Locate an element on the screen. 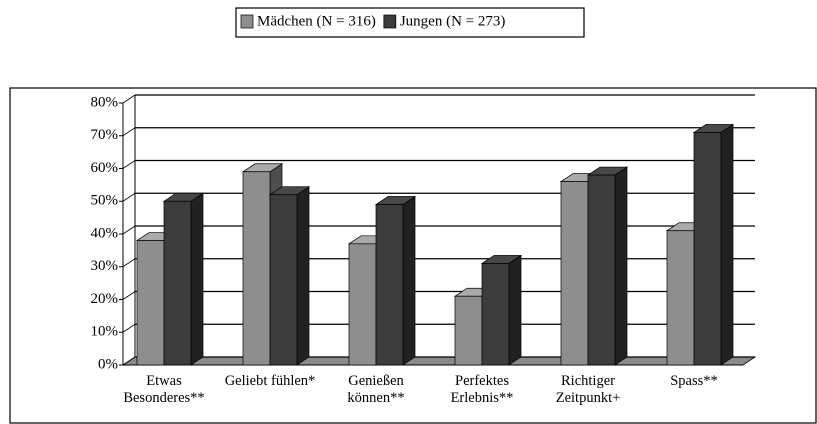 This screenshot has width=817, height=424. y-tick-label: 30% is located at coordinates (105, 266).